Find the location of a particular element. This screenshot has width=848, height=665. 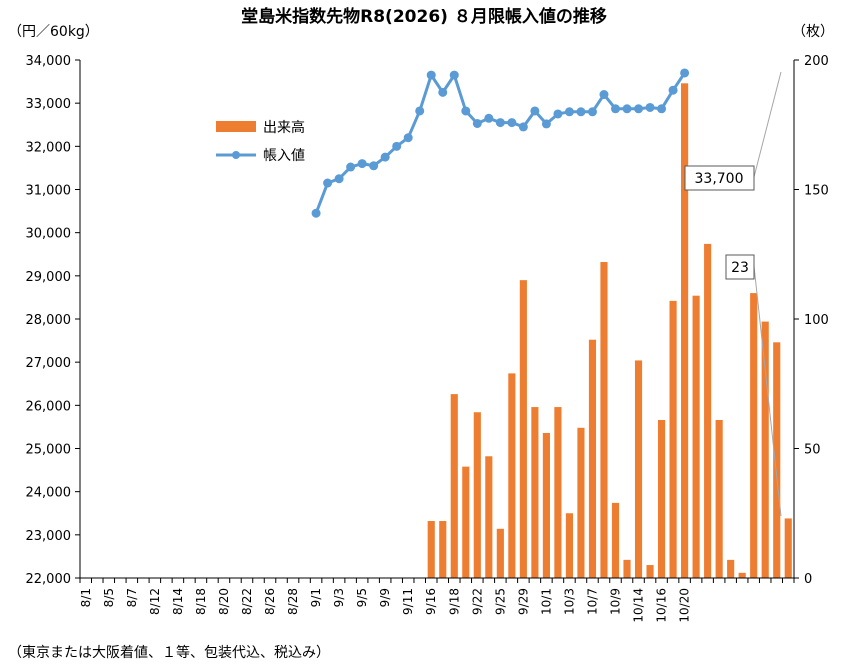

x-axis-tick-label: 9/16 is located at coordinates (431, 601).